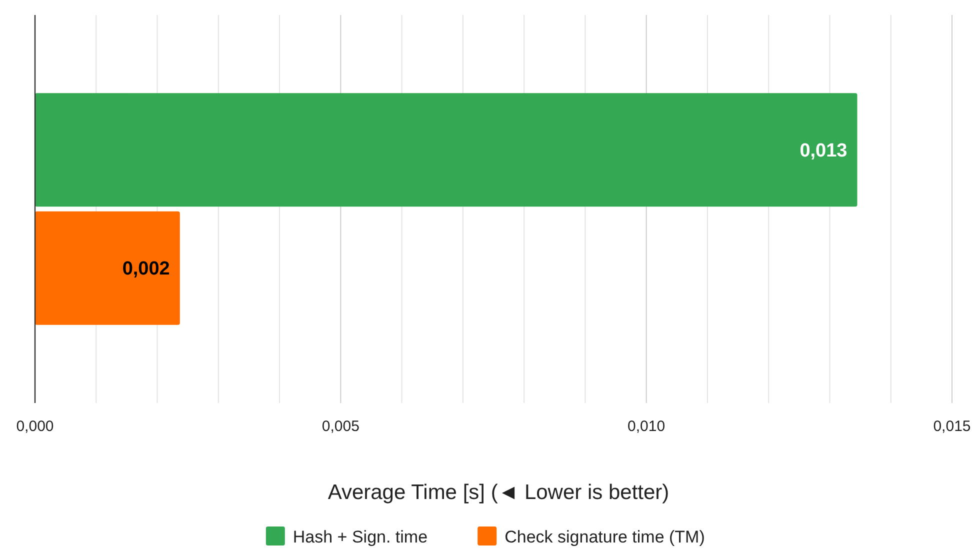 This screenshot has width=978, height=549. Describe the element at coordinates (647, 426) in the screenshot. I see `x-tick-label: 0,010` at that location.